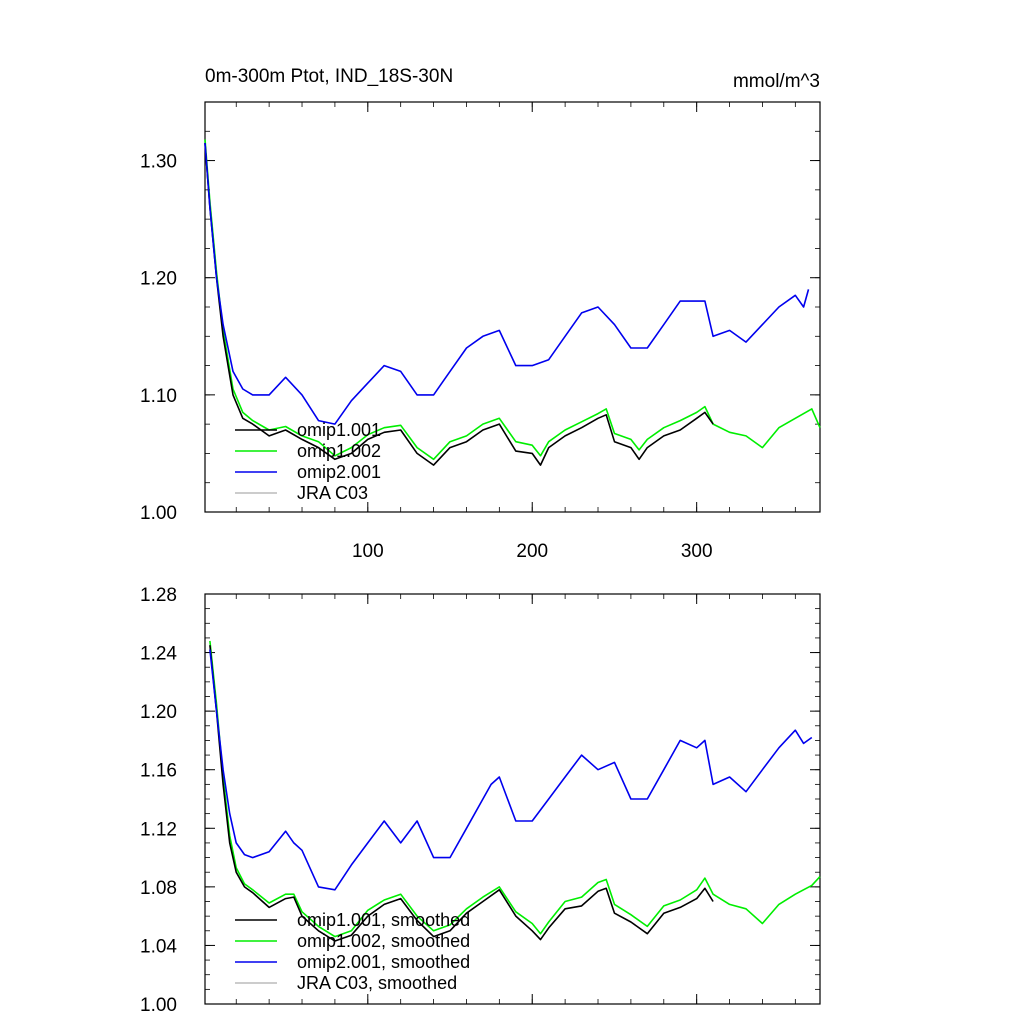  Describe the element at coordinates (158, 654) in the screenshot. I see `y-tick-label: 1.24` at that location.